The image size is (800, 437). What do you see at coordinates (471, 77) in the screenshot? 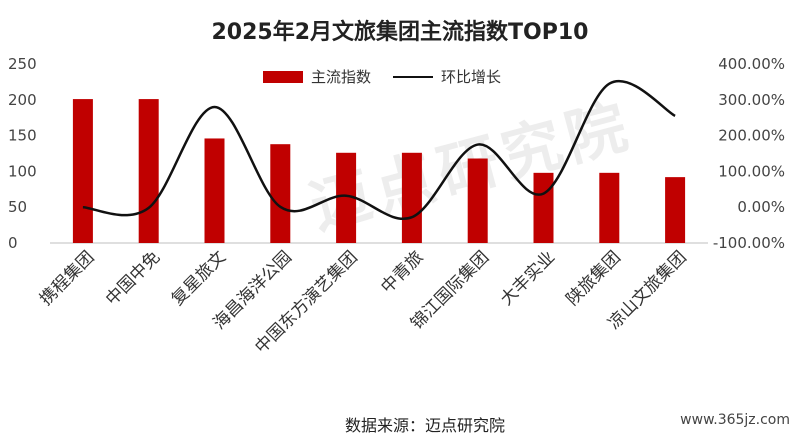
I see `legend-line-label: 环比增长` at bounding box center [471, 77].